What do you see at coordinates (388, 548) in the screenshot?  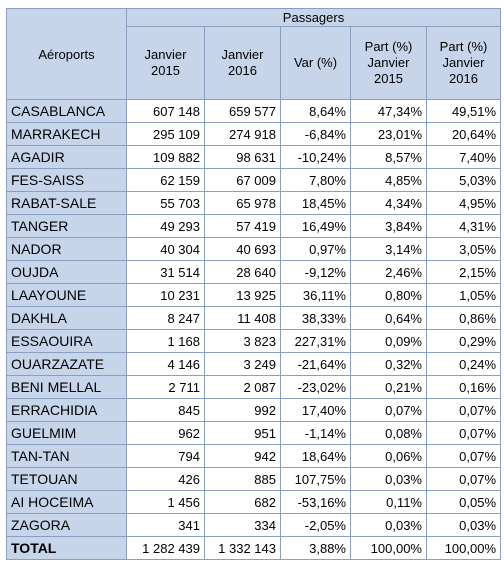 I see `total-share2015: 100,00%` at bounding box center [388, 548].